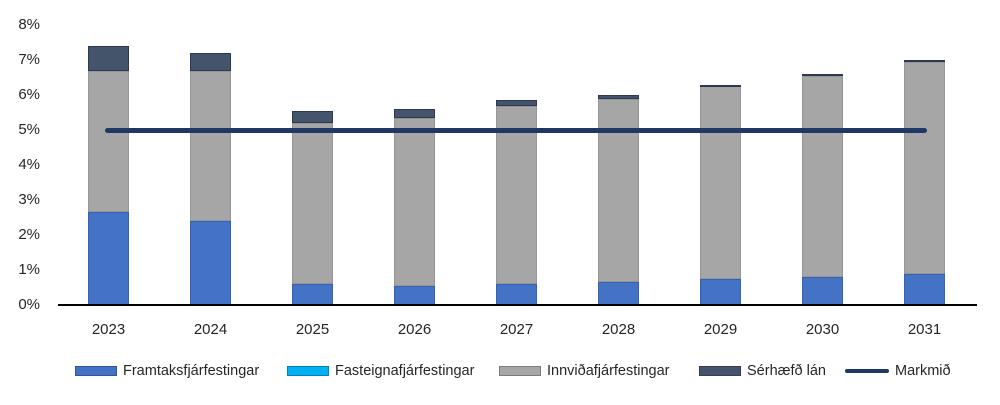 The image size is (1000, 405). I want to click on x-category-label: 2029, so click(720, 329).